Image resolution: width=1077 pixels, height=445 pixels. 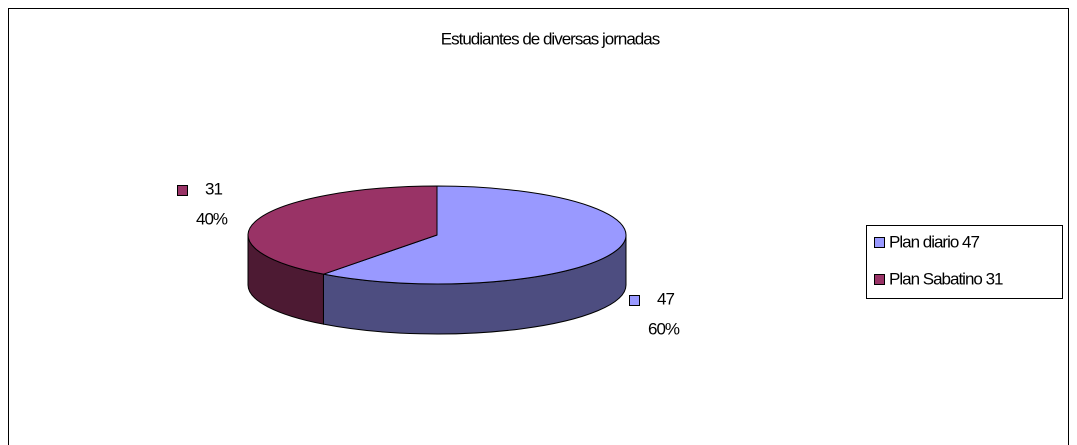 What do you see at coordinates (934, 241) in the screenshot?
I see `legend-label: Plan diario 47` at bounding box center [934, 241].